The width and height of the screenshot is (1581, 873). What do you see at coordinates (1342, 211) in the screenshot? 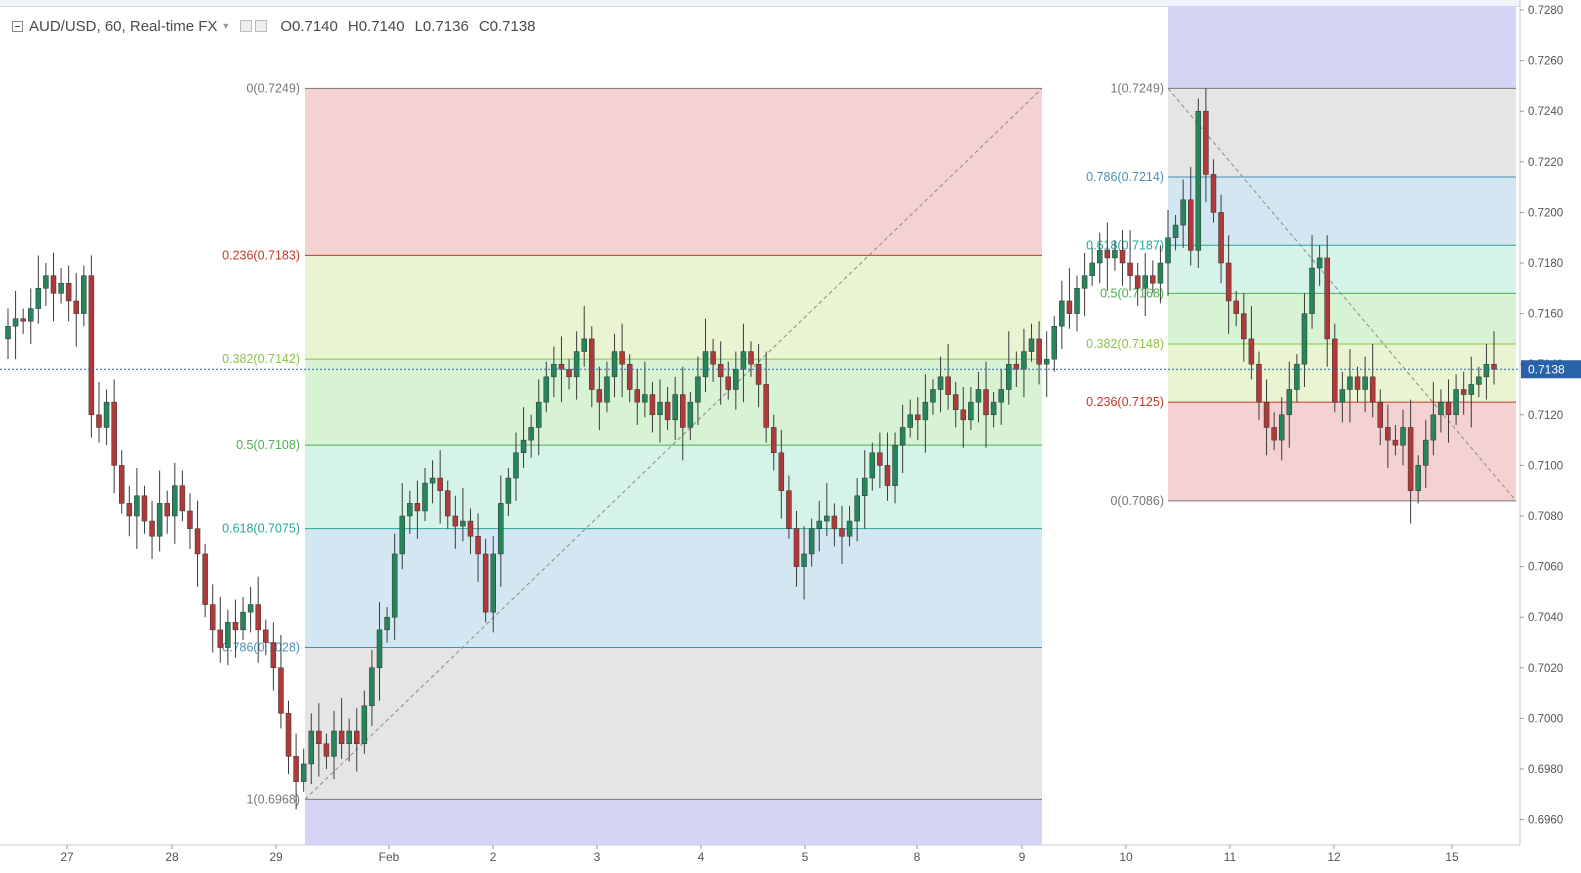
I see `fib2-zone` at bounding box center [1342, 211].